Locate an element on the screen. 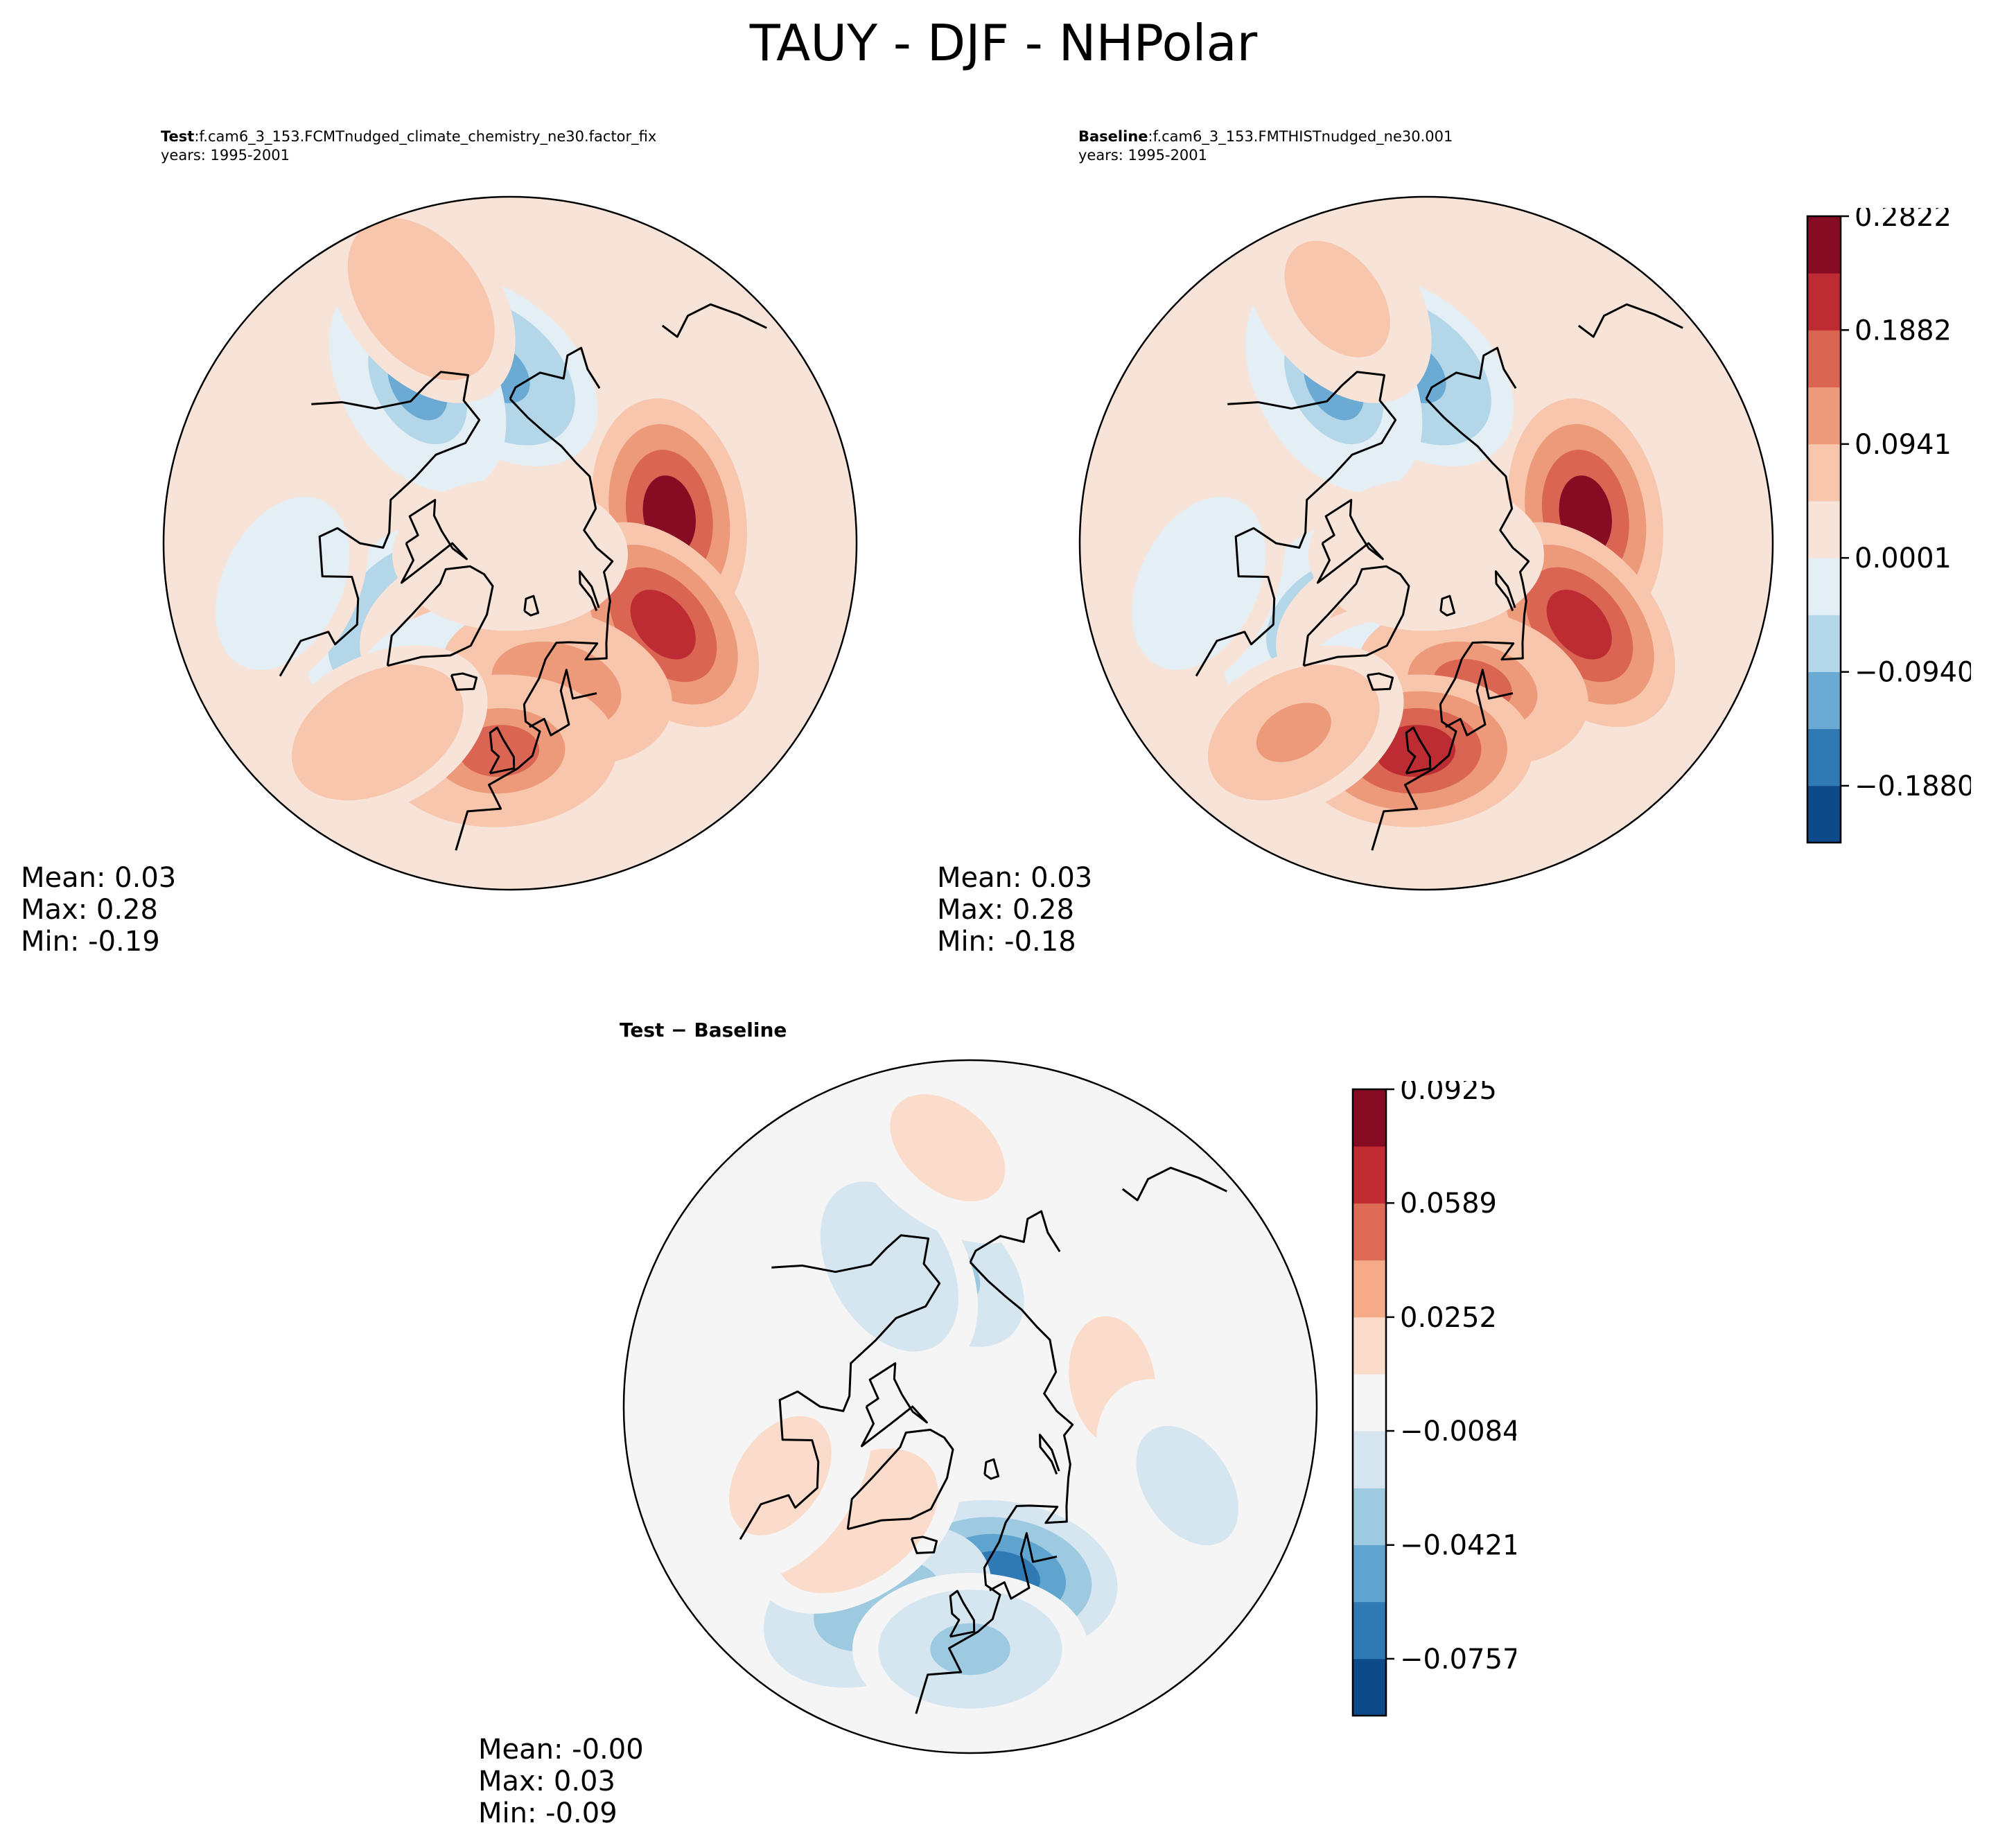 This screenshot has width=2007, height=1848. test-coastline-europe is located at coordinates (534, 624).